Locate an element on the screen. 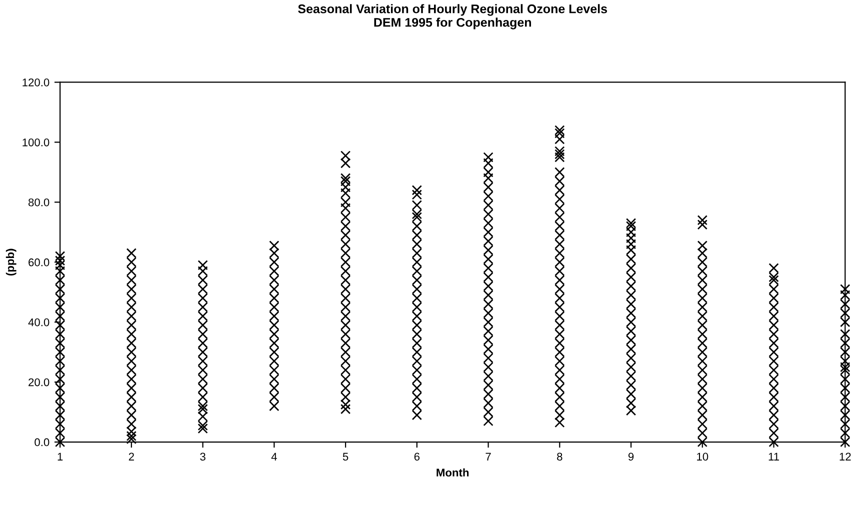 The height and width of the screenshot is (514, 858). y-tick-label: 80.0 is located at coordinates (39, 202).